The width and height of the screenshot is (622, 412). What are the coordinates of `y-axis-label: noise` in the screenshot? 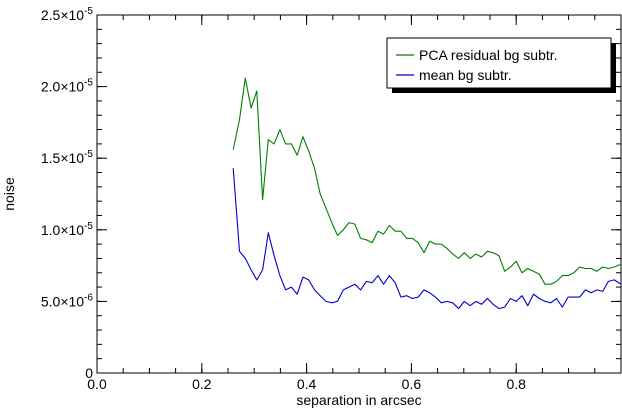 It's located at (9, 194).